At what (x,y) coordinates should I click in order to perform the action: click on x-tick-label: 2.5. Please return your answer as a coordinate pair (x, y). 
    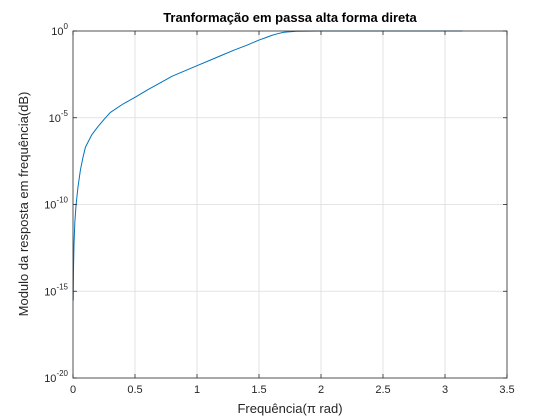
    Looking at the image, I should click on (382, 390).